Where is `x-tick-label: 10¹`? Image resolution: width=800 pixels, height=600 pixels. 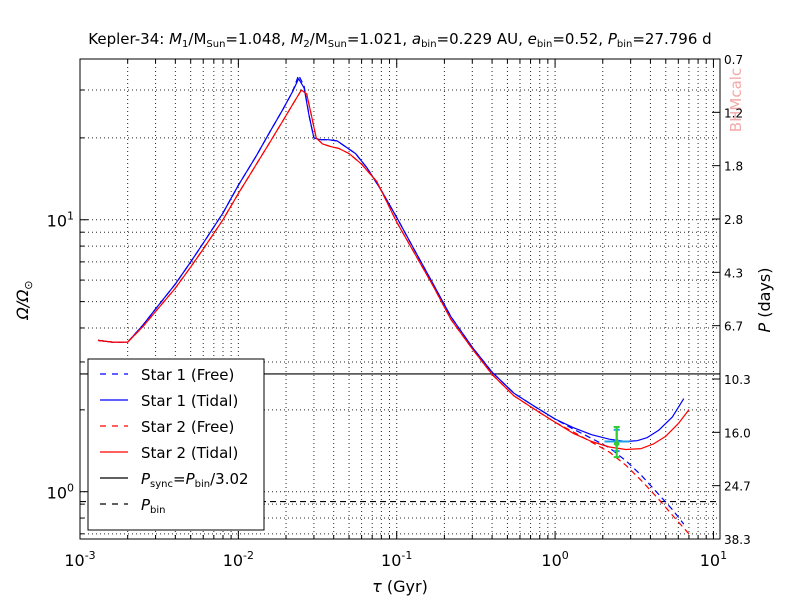 x-tick-label: 10¹ is located at coordinates (713, 559).